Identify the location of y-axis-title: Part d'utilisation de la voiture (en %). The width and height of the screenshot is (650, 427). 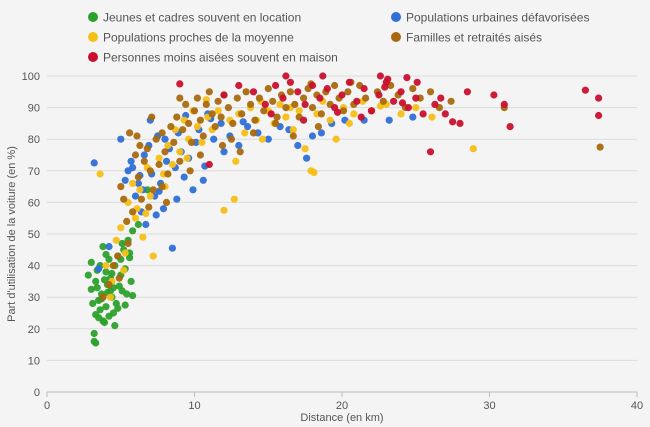
(12, 234).